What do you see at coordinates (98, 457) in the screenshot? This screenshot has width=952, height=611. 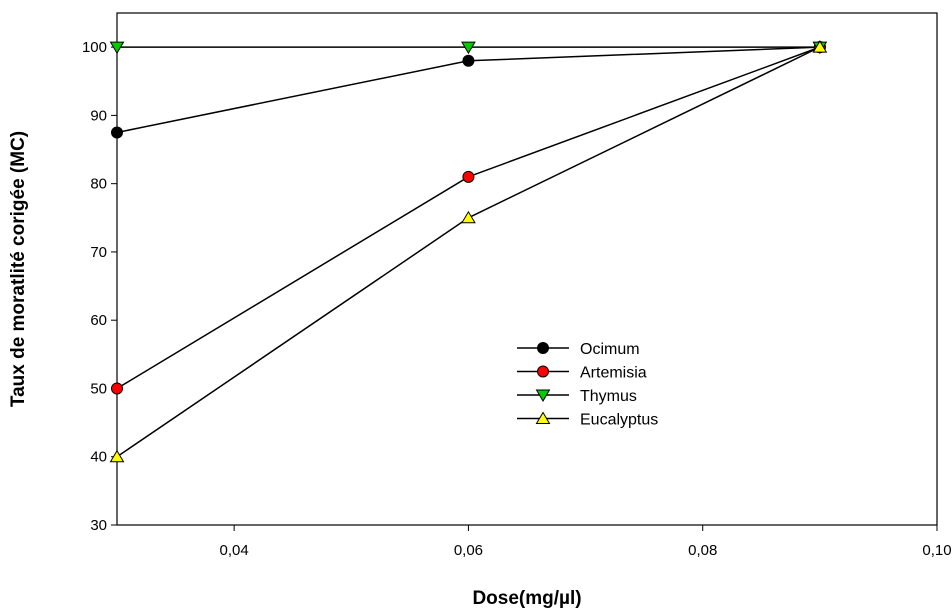 I see `y-tick-label: 40` at bounding box center [98, 457].